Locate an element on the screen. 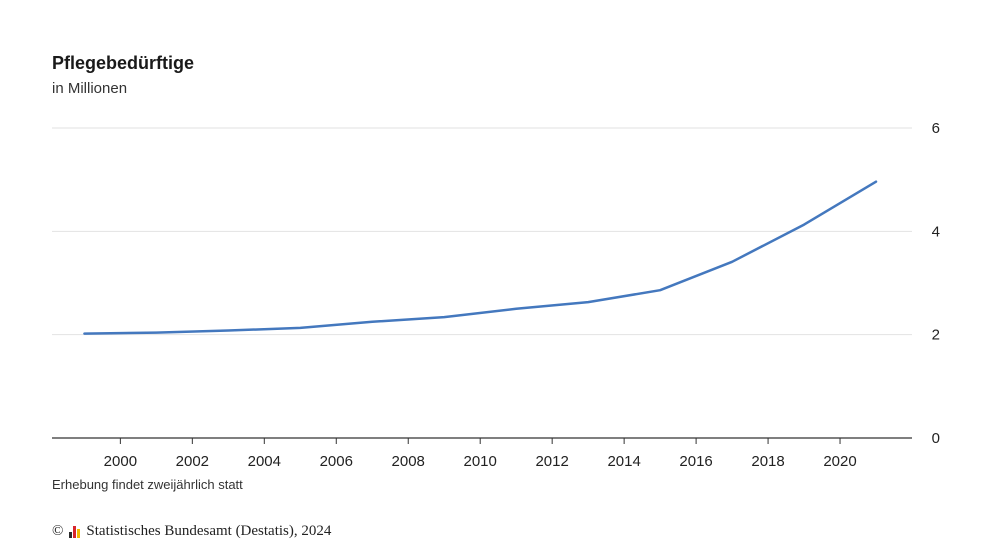 This screenshot has width=992, height=558. x-tick-label: 2016 is located at coordinates (695, 461).